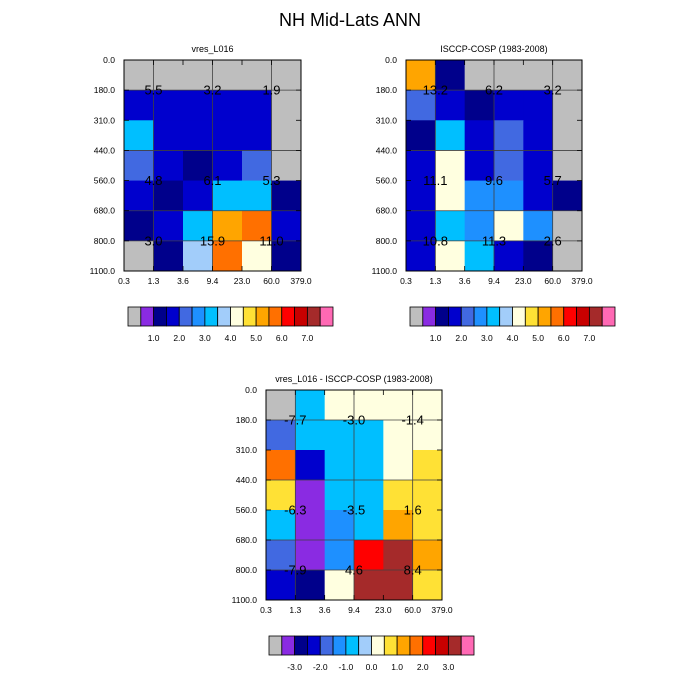 The image size is (700, 700). I want to click on value-annotation: 11.3, so click(494, 240).